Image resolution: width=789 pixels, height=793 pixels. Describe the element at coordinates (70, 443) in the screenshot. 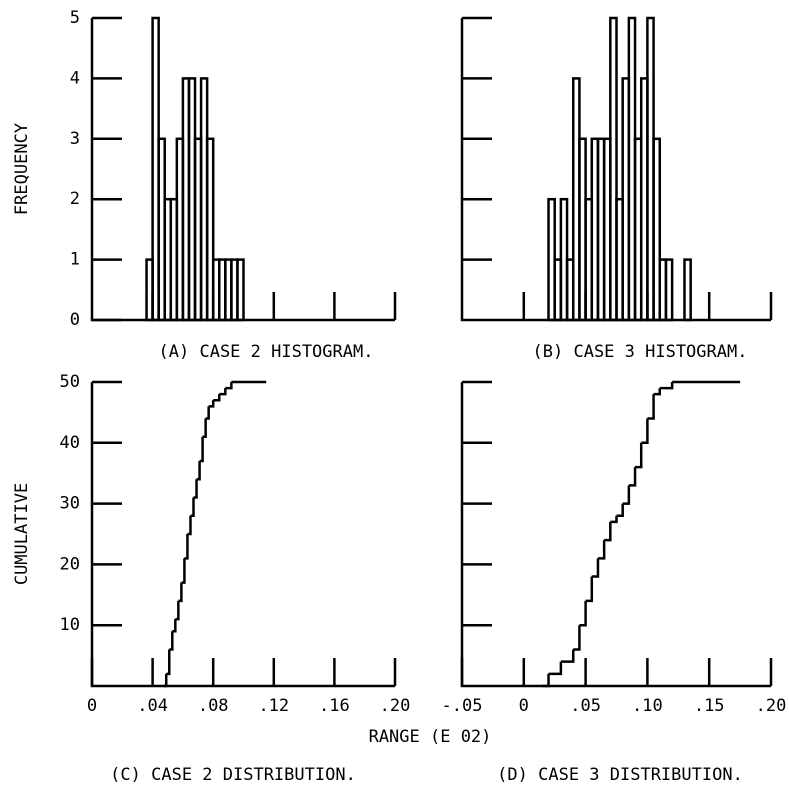

I see `y-tick-label: 40` at that location.